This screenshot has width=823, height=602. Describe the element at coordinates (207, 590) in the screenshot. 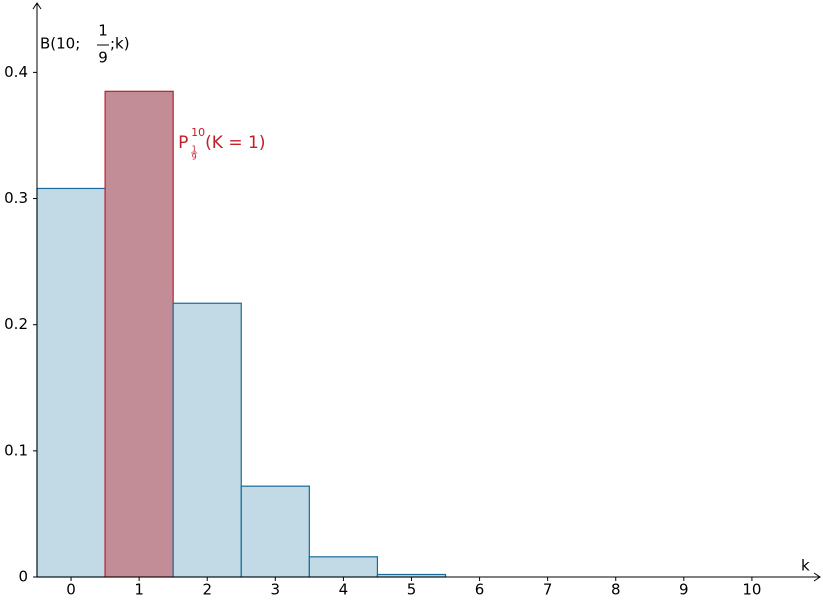

I see `x-tick-label: 2` at that location.